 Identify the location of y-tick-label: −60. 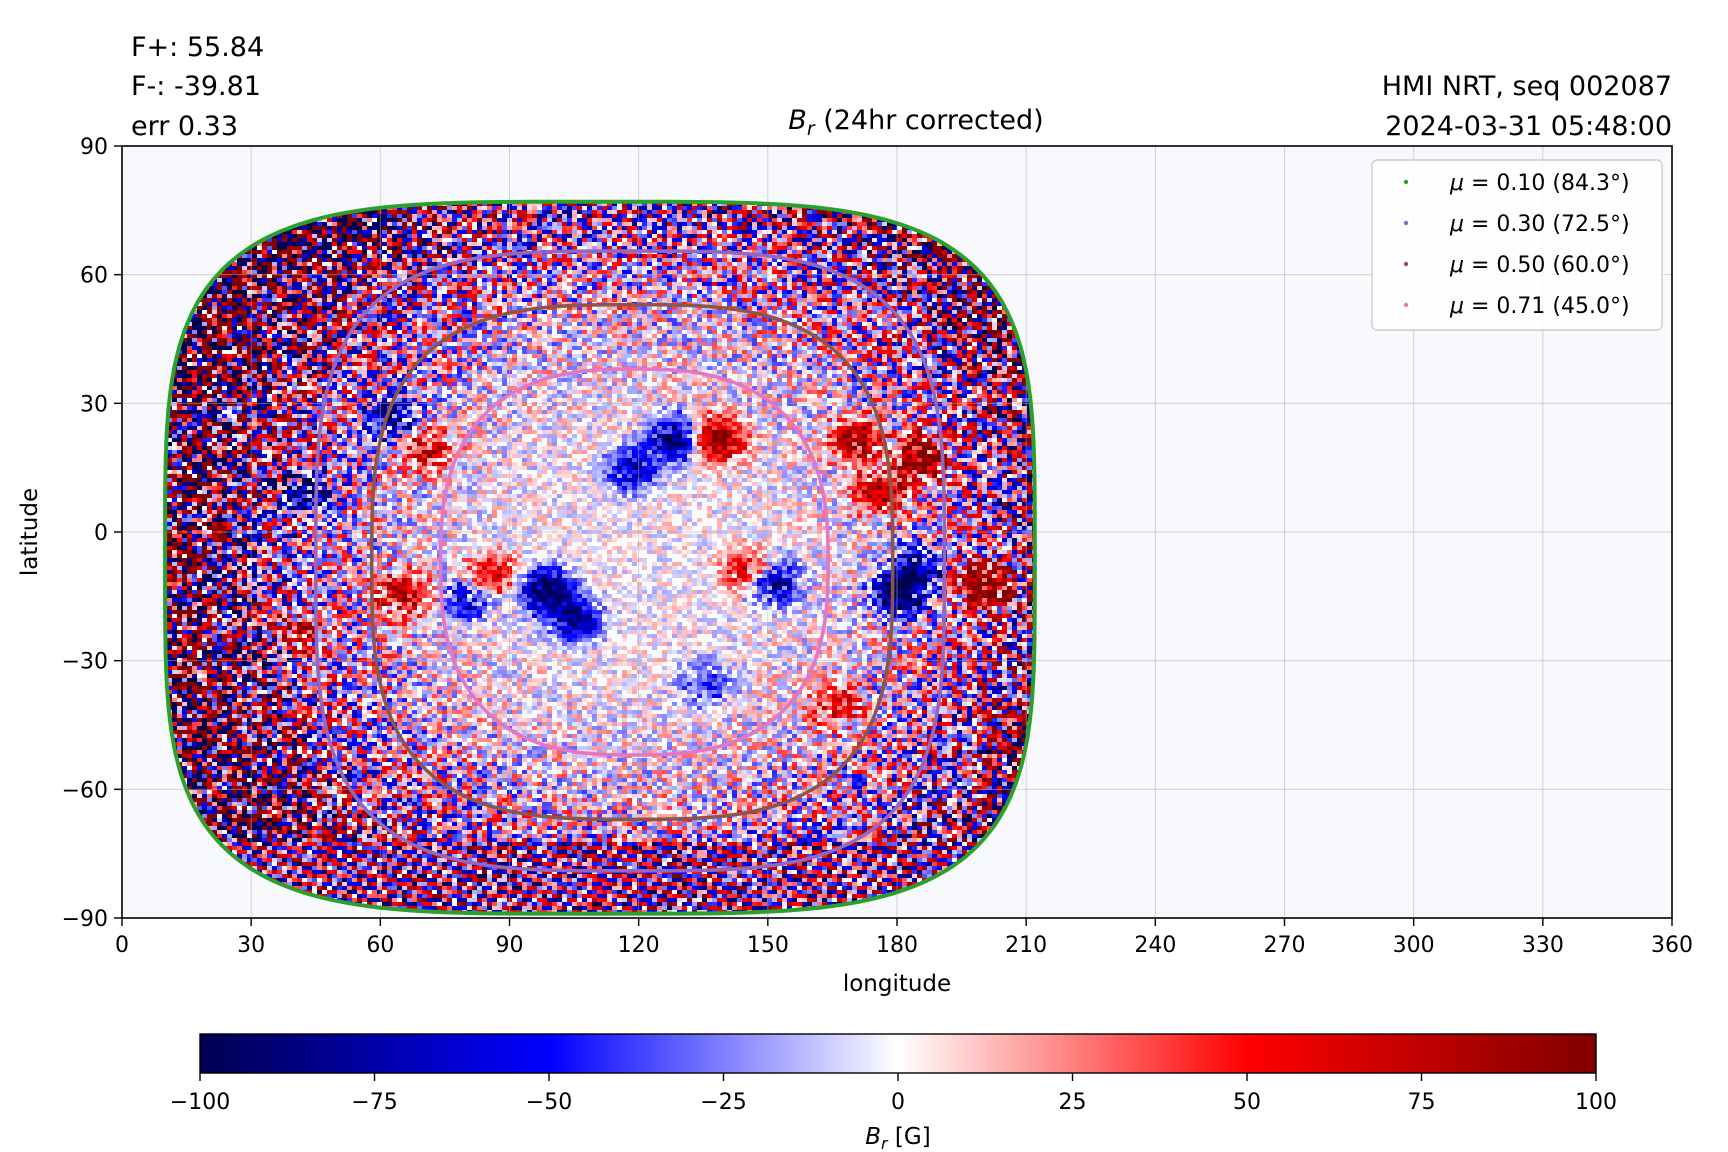
(85, 790).